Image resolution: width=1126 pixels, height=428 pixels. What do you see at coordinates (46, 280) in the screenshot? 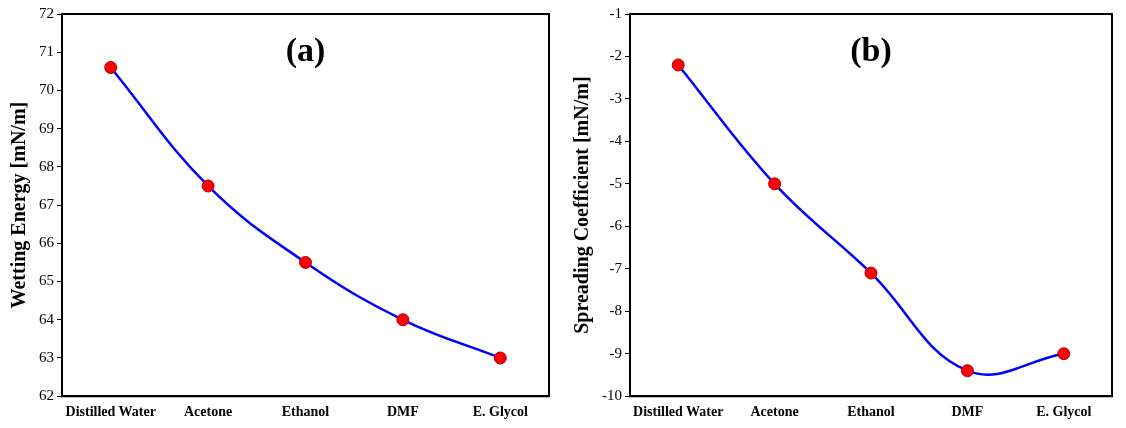
I see `y-tick-label: 65` at bounding box center [46, 280].